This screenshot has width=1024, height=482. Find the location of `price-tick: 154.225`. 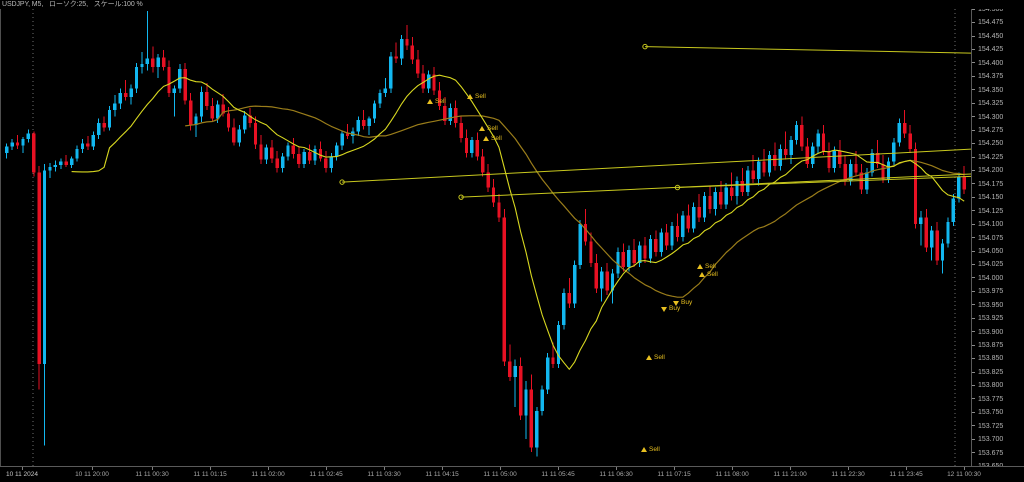

price-tick: 154.225 is located at coordinates (987, 157).